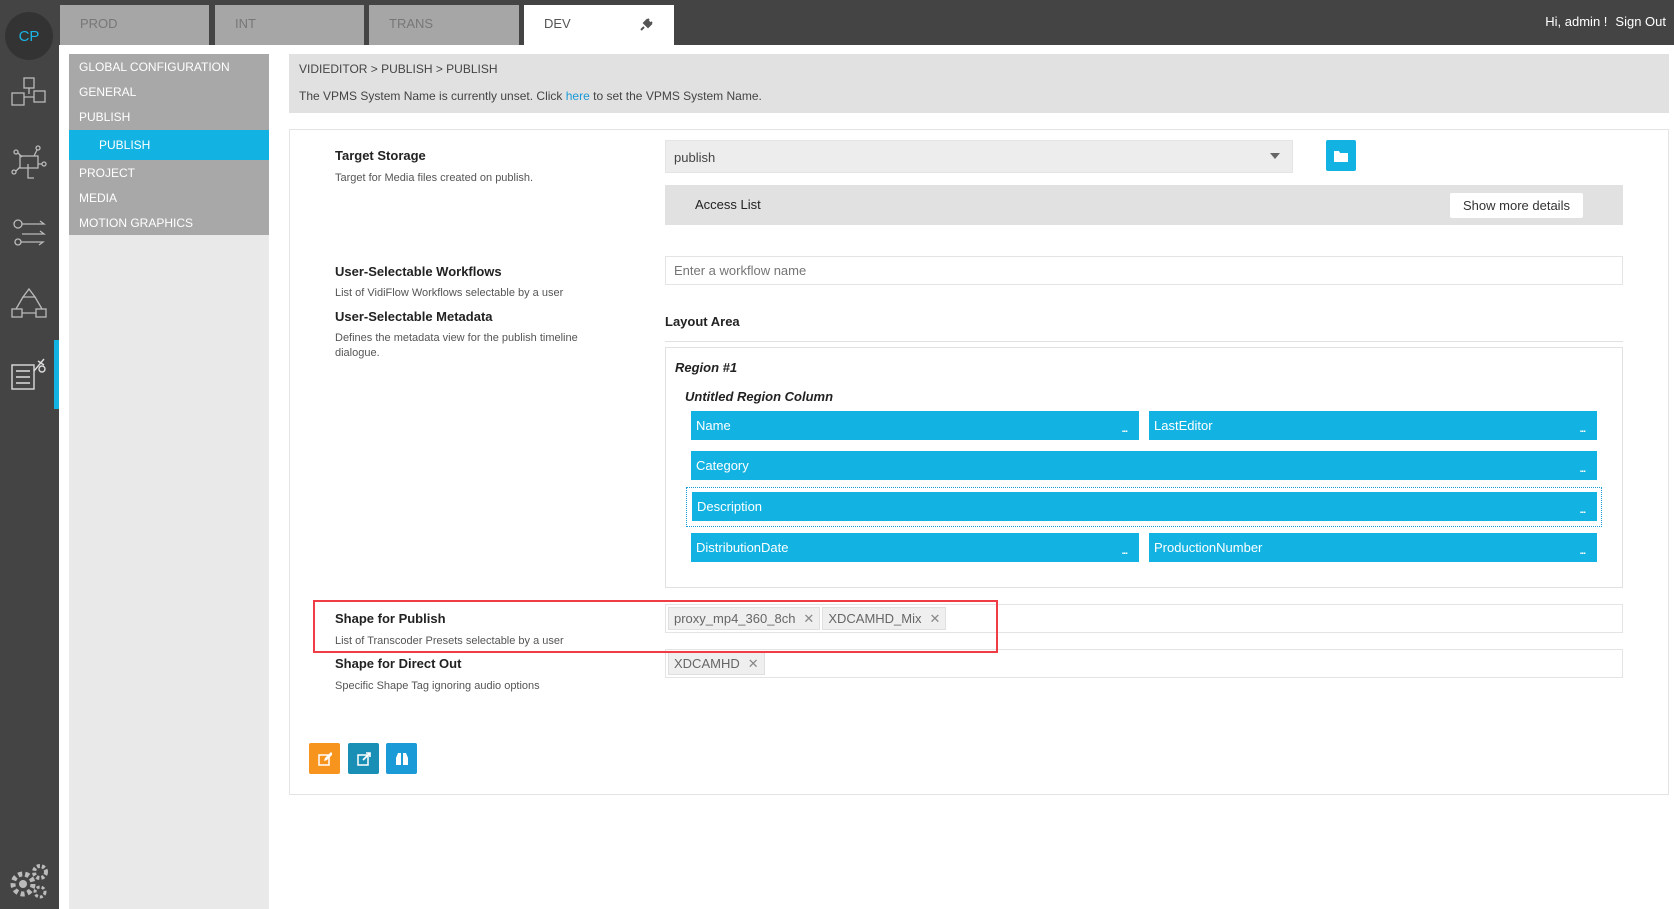 The height and width of the screenshot is (909, 1674). Describe the element at coordinates (875, 618) in the screenshot. I see `tag-label: XDCAMHD_Mix` at that location.